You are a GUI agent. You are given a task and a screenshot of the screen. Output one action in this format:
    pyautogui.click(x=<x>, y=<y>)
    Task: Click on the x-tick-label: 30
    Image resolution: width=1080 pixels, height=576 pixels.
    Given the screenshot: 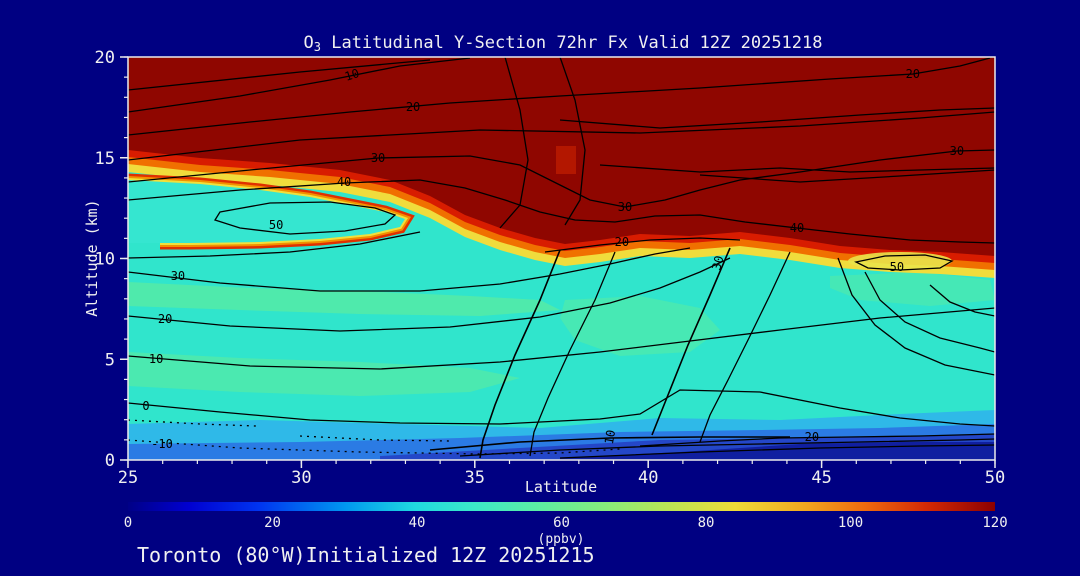 What is the action you would take?
    pyautogui.click(x=301, y=478)
    